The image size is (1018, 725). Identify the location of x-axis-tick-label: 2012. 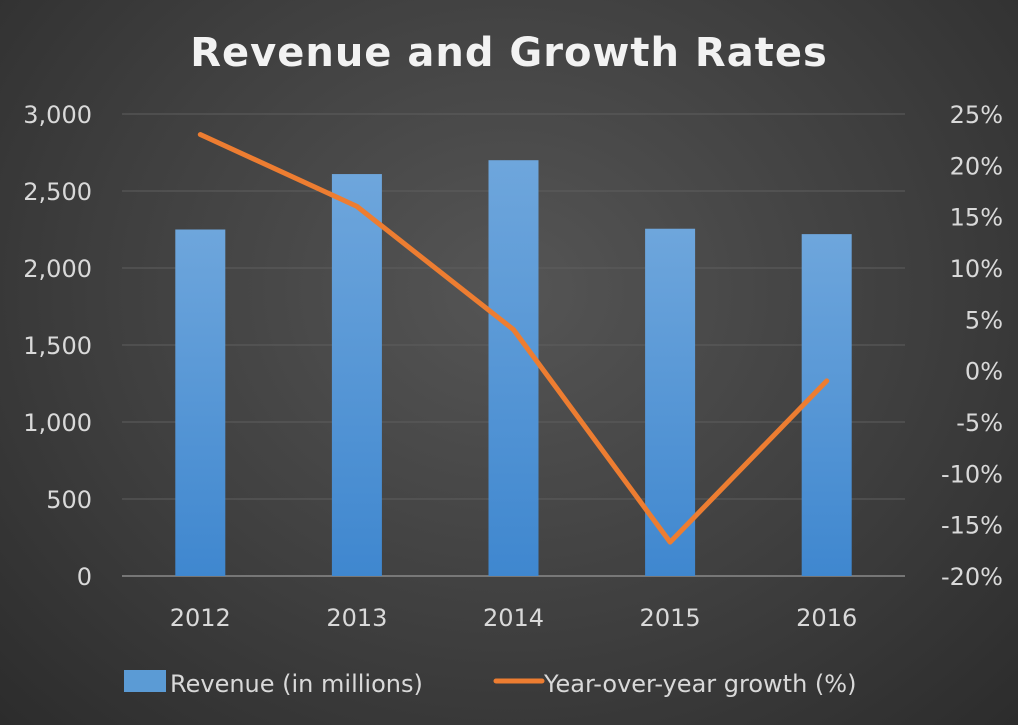
(200, 618).